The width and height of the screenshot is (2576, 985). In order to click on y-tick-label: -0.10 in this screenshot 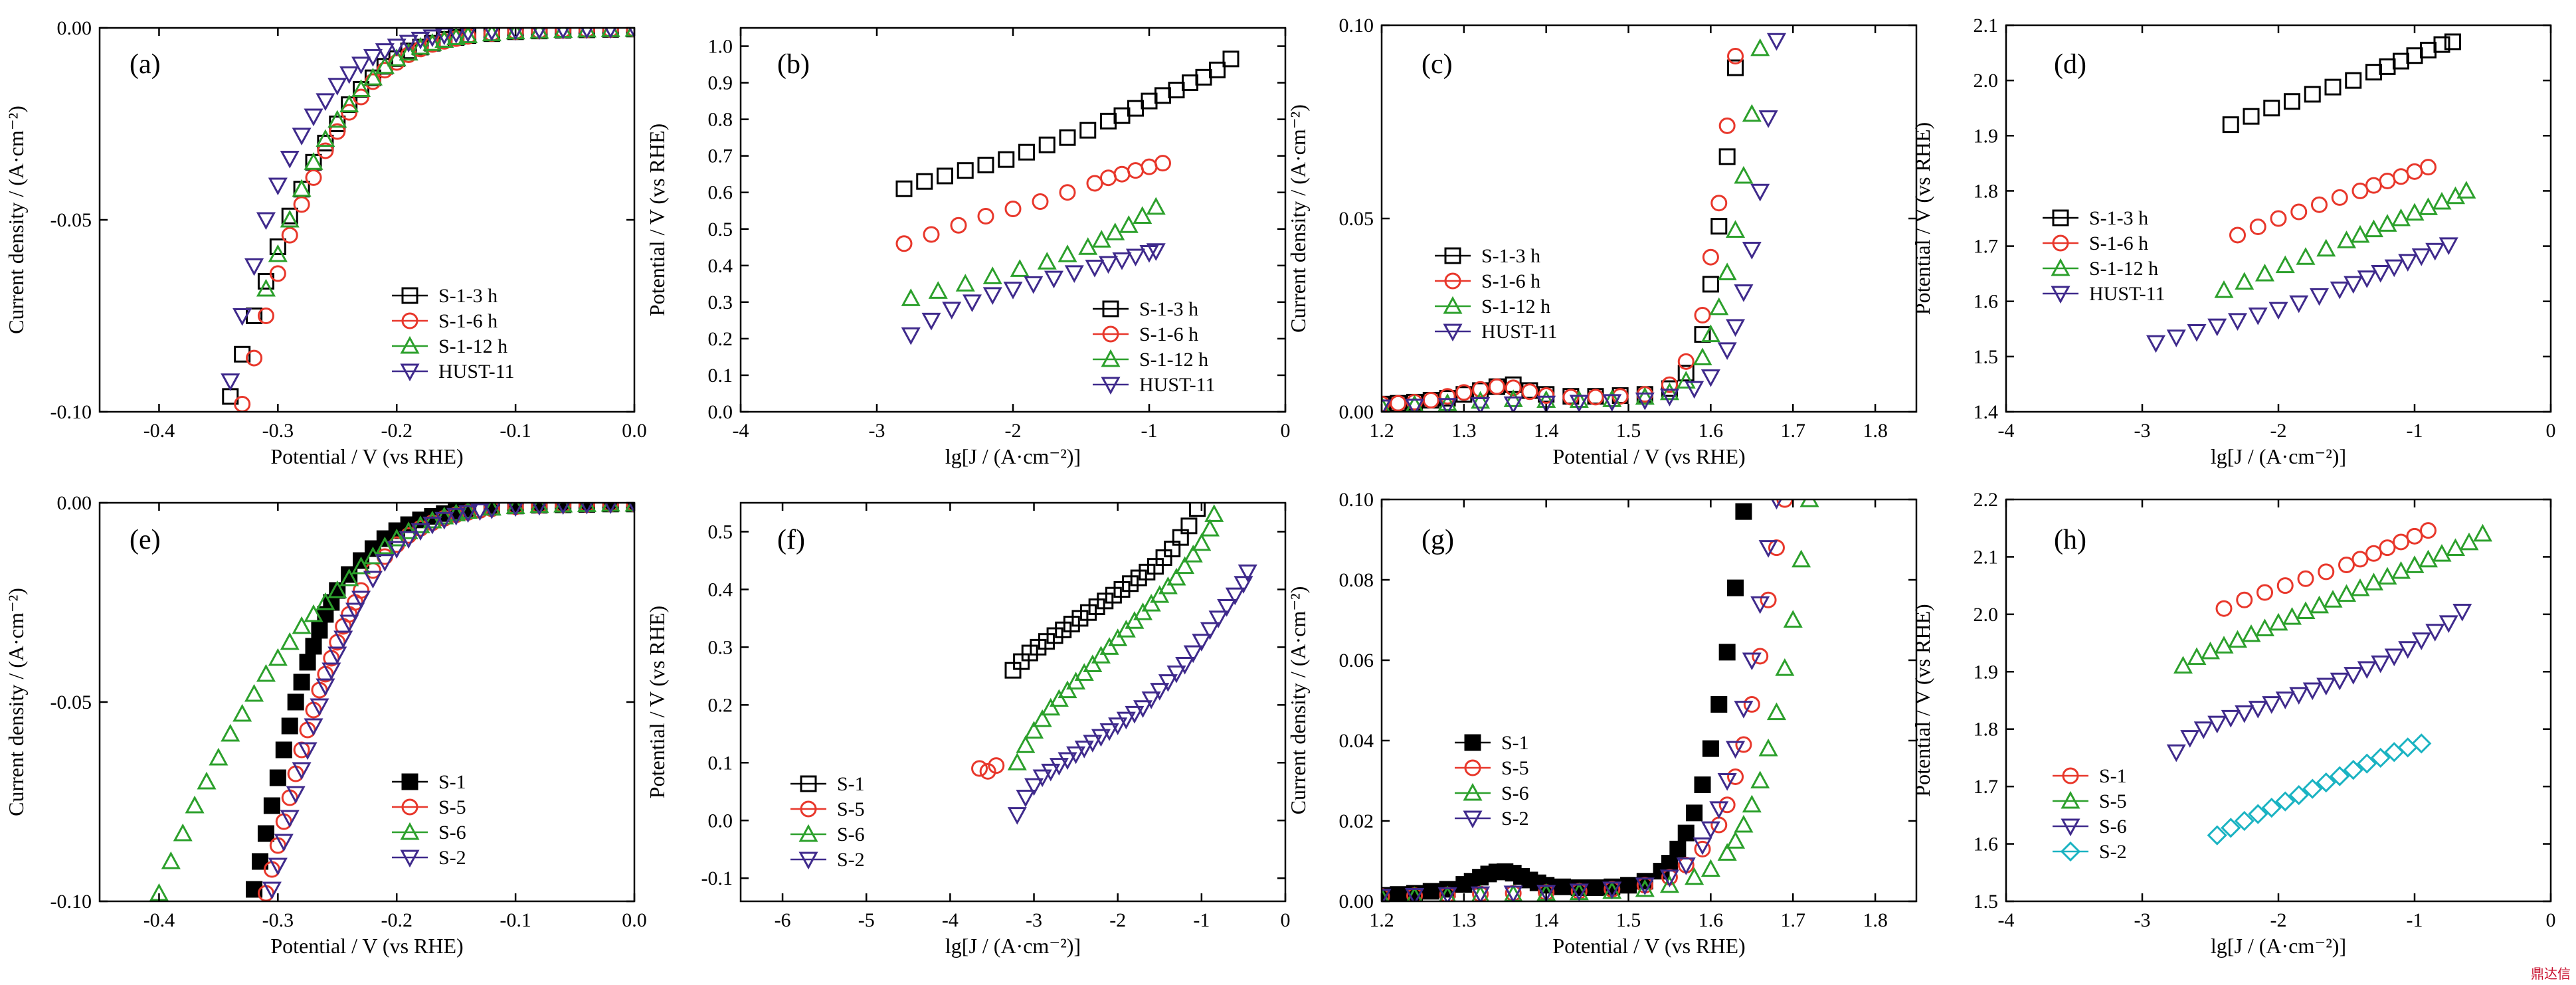, I will do `click(71, 412)`.